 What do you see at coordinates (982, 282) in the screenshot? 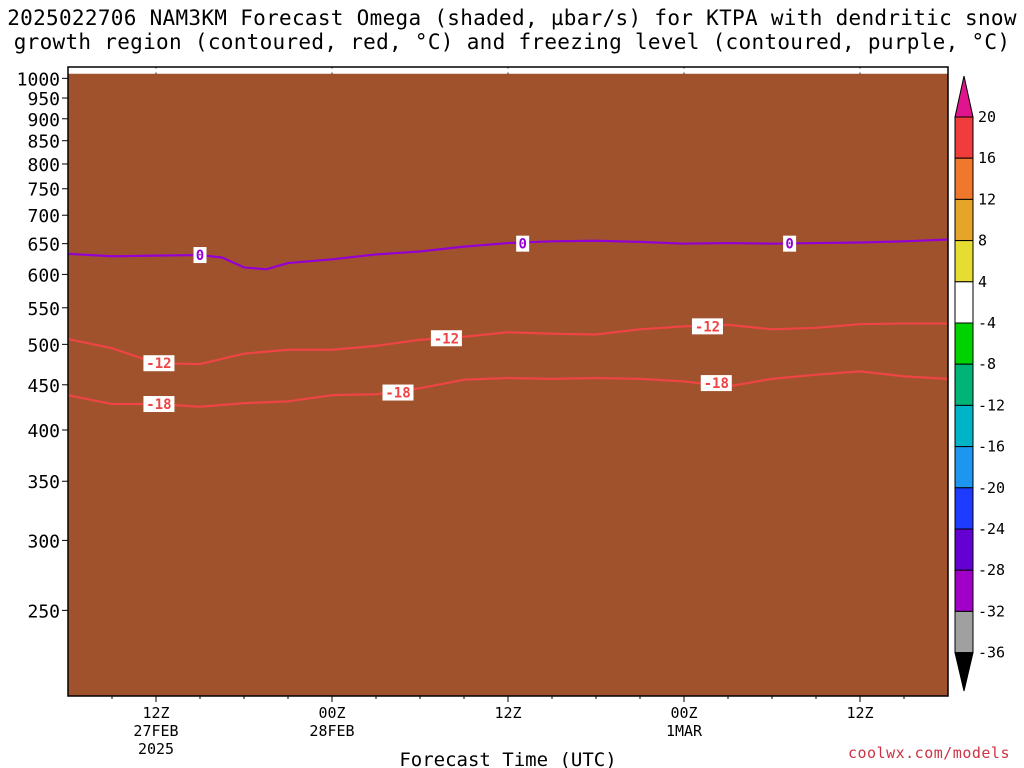
I see `colorbar-label: 4` at bounding box center [982, 282].